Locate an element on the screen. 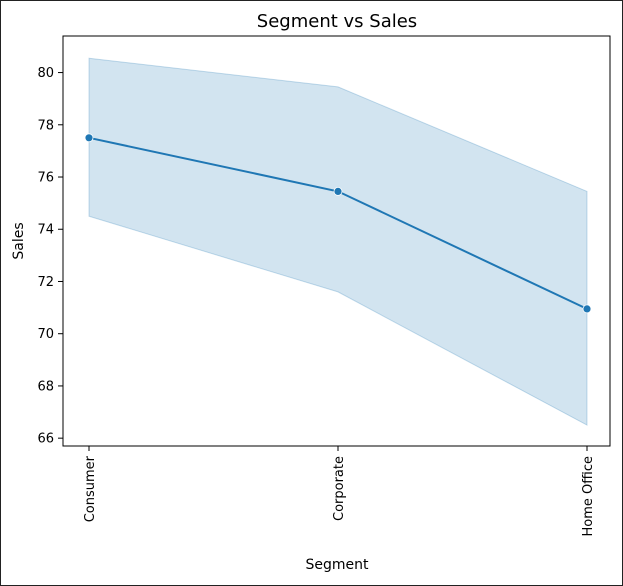 The image size is (623, 586). y-tick-label: 78 is located at coordinates (45, 125).